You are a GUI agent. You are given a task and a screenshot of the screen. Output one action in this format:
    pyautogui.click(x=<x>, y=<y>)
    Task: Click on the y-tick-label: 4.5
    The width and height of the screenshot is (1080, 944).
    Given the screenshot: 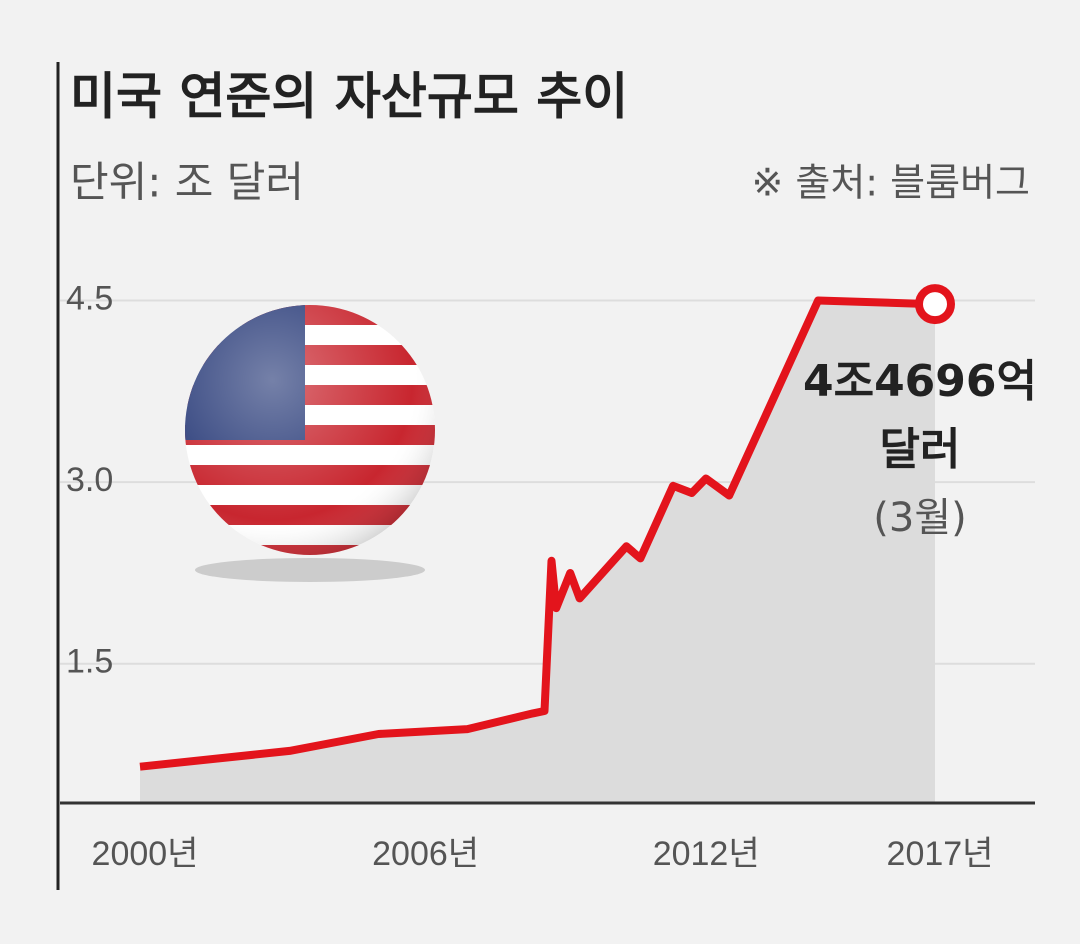 What is the action you would take?
    pyautogui.click(x=89, y=299)
    